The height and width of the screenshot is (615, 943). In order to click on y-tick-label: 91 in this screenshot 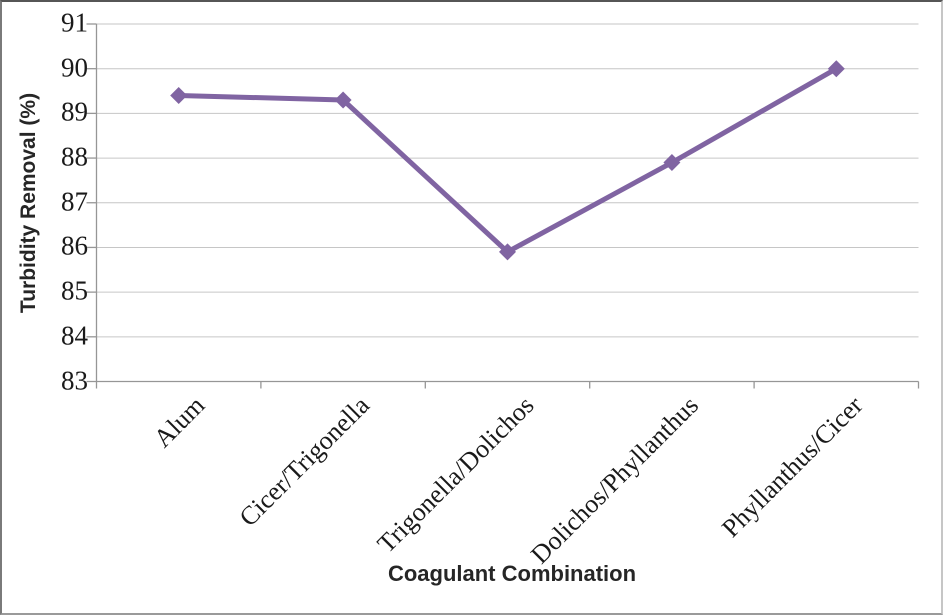, I will do `click(74, 22)`.